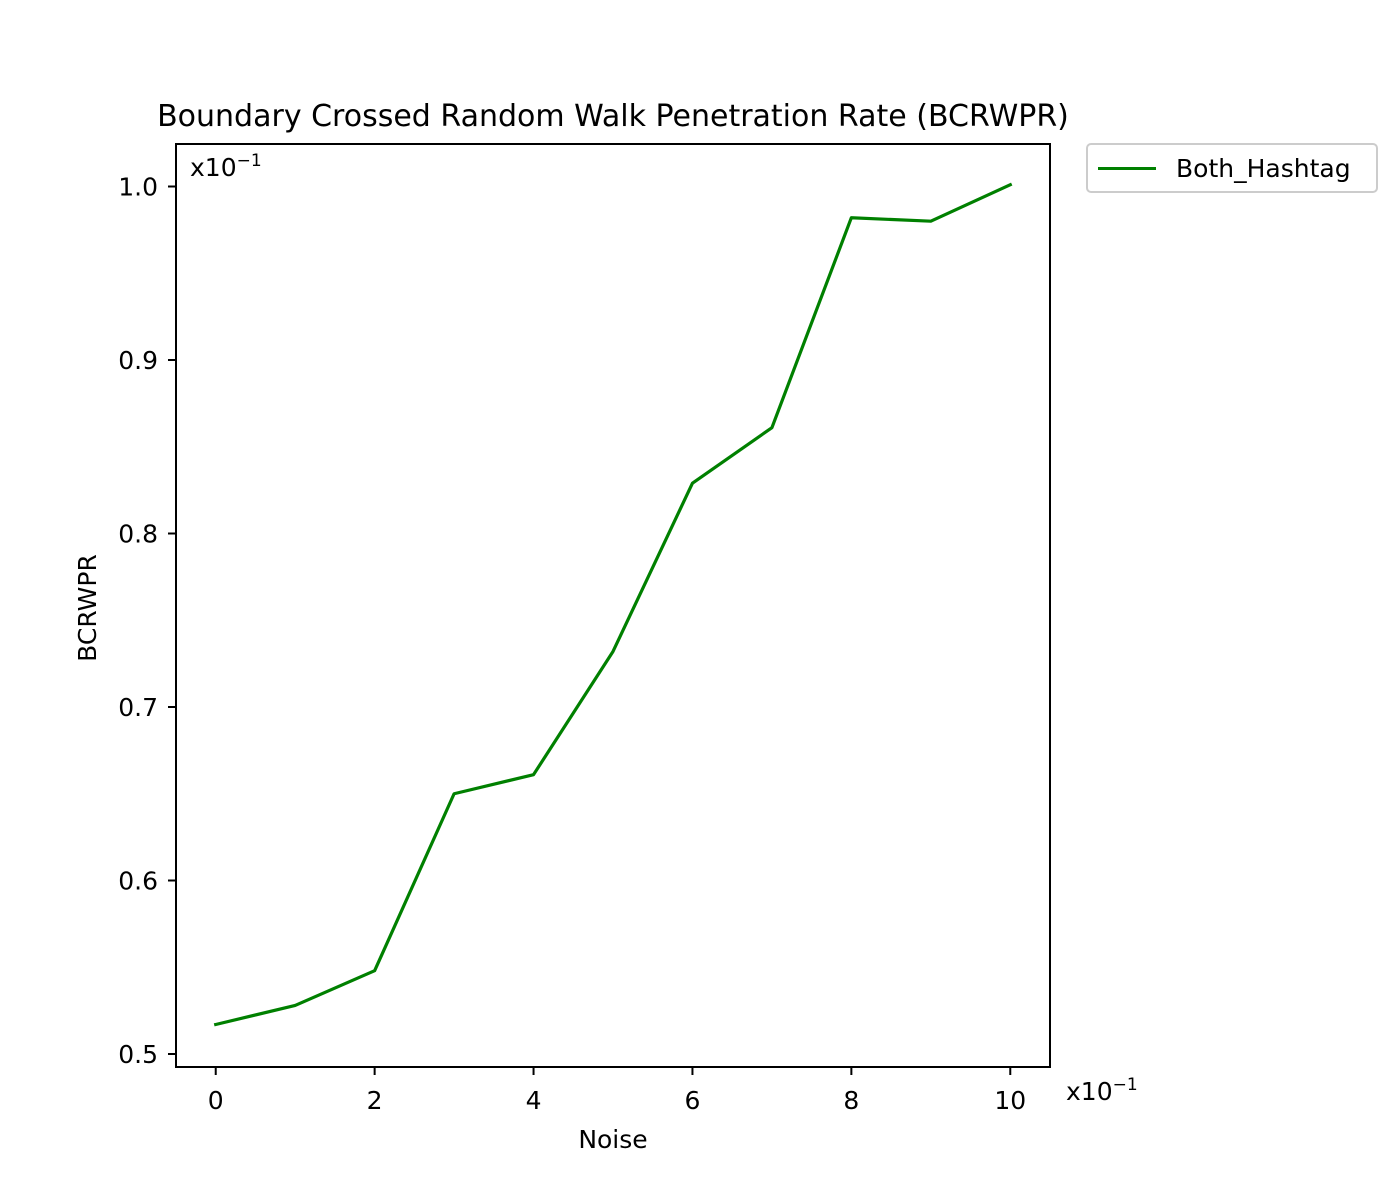 The height and width of the screenshot is (1200, 1400). What do you see at coordinates (1263, 168) in the screenshot?
I see `legend-label-both-hashtag: Both_Hashtag` at bounding box center [1263, 168].